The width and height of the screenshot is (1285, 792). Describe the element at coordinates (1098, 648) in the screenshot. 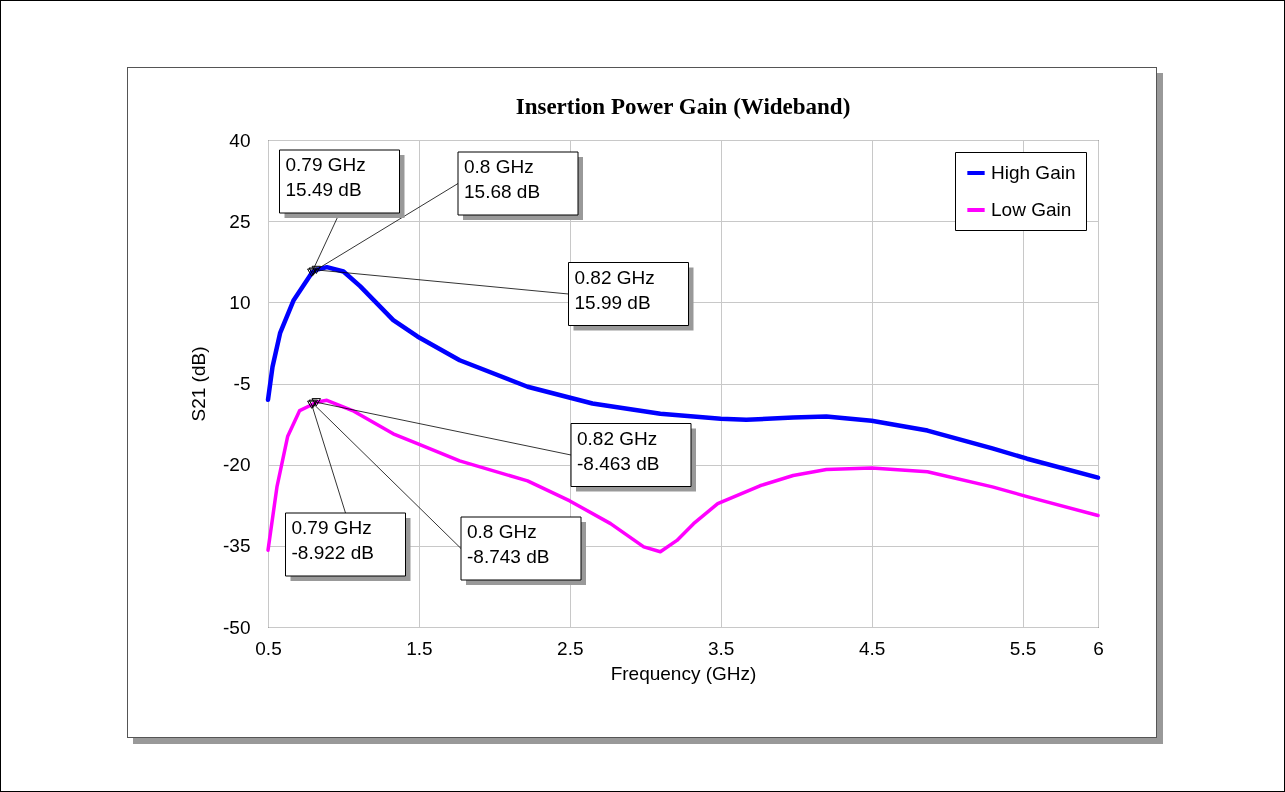

I see `x-tick-label: 6` at that location.